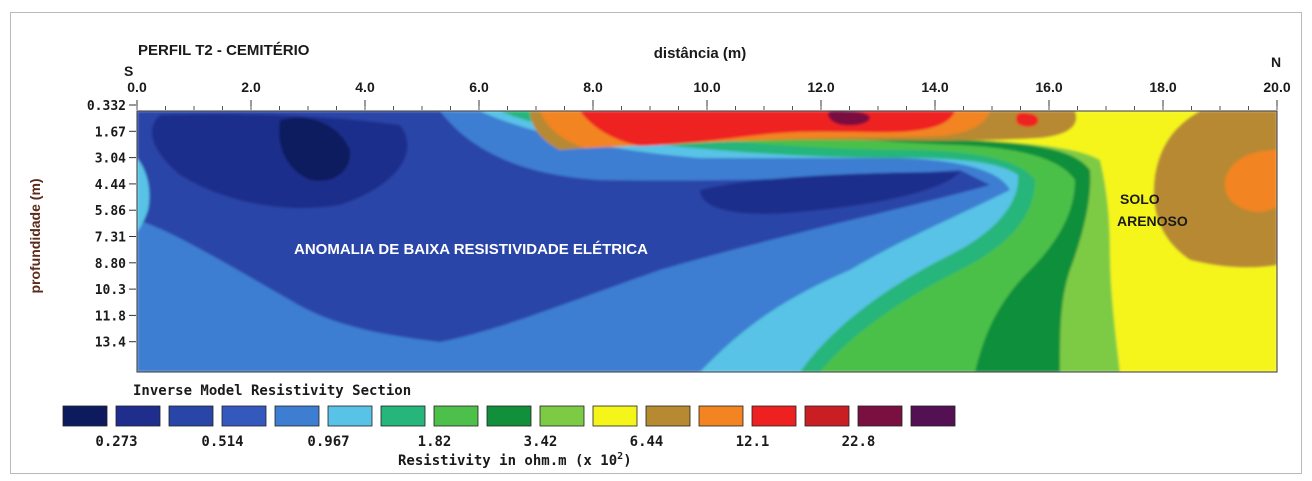  I want to click on x-tick-label: 10.0, so click(706, 87).